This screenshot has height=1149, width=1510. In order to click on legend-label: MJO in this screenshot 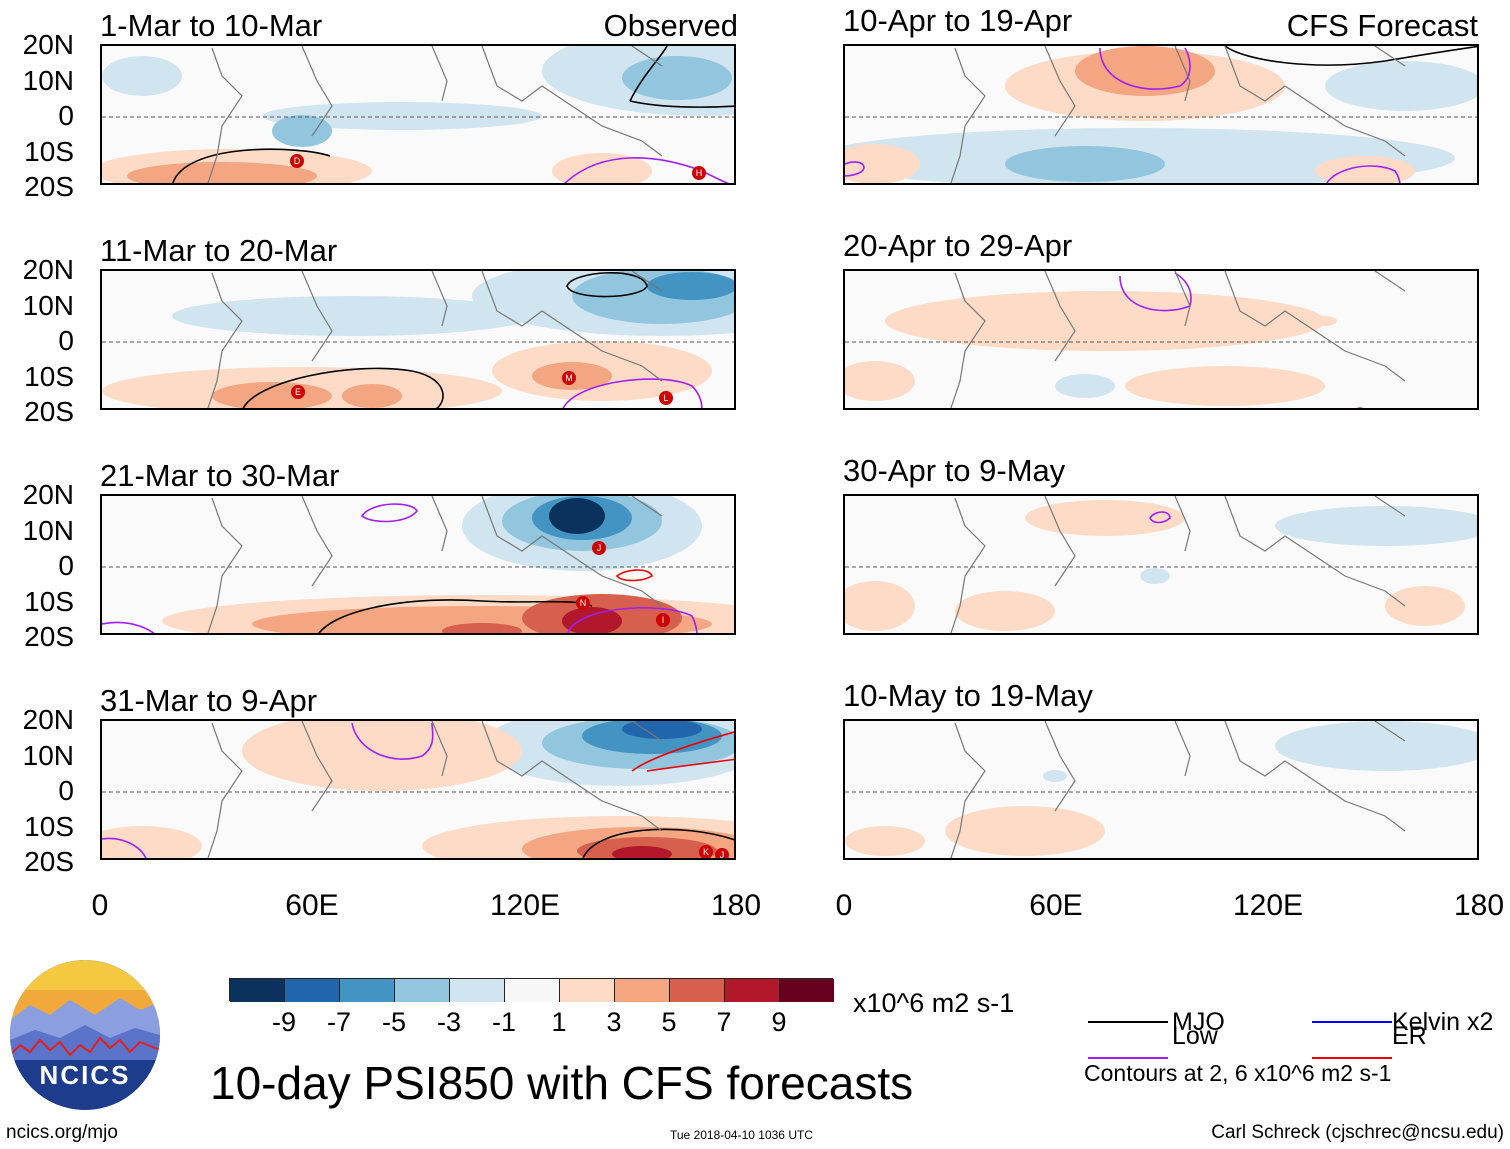, I will do `click(1198, 1022)`.